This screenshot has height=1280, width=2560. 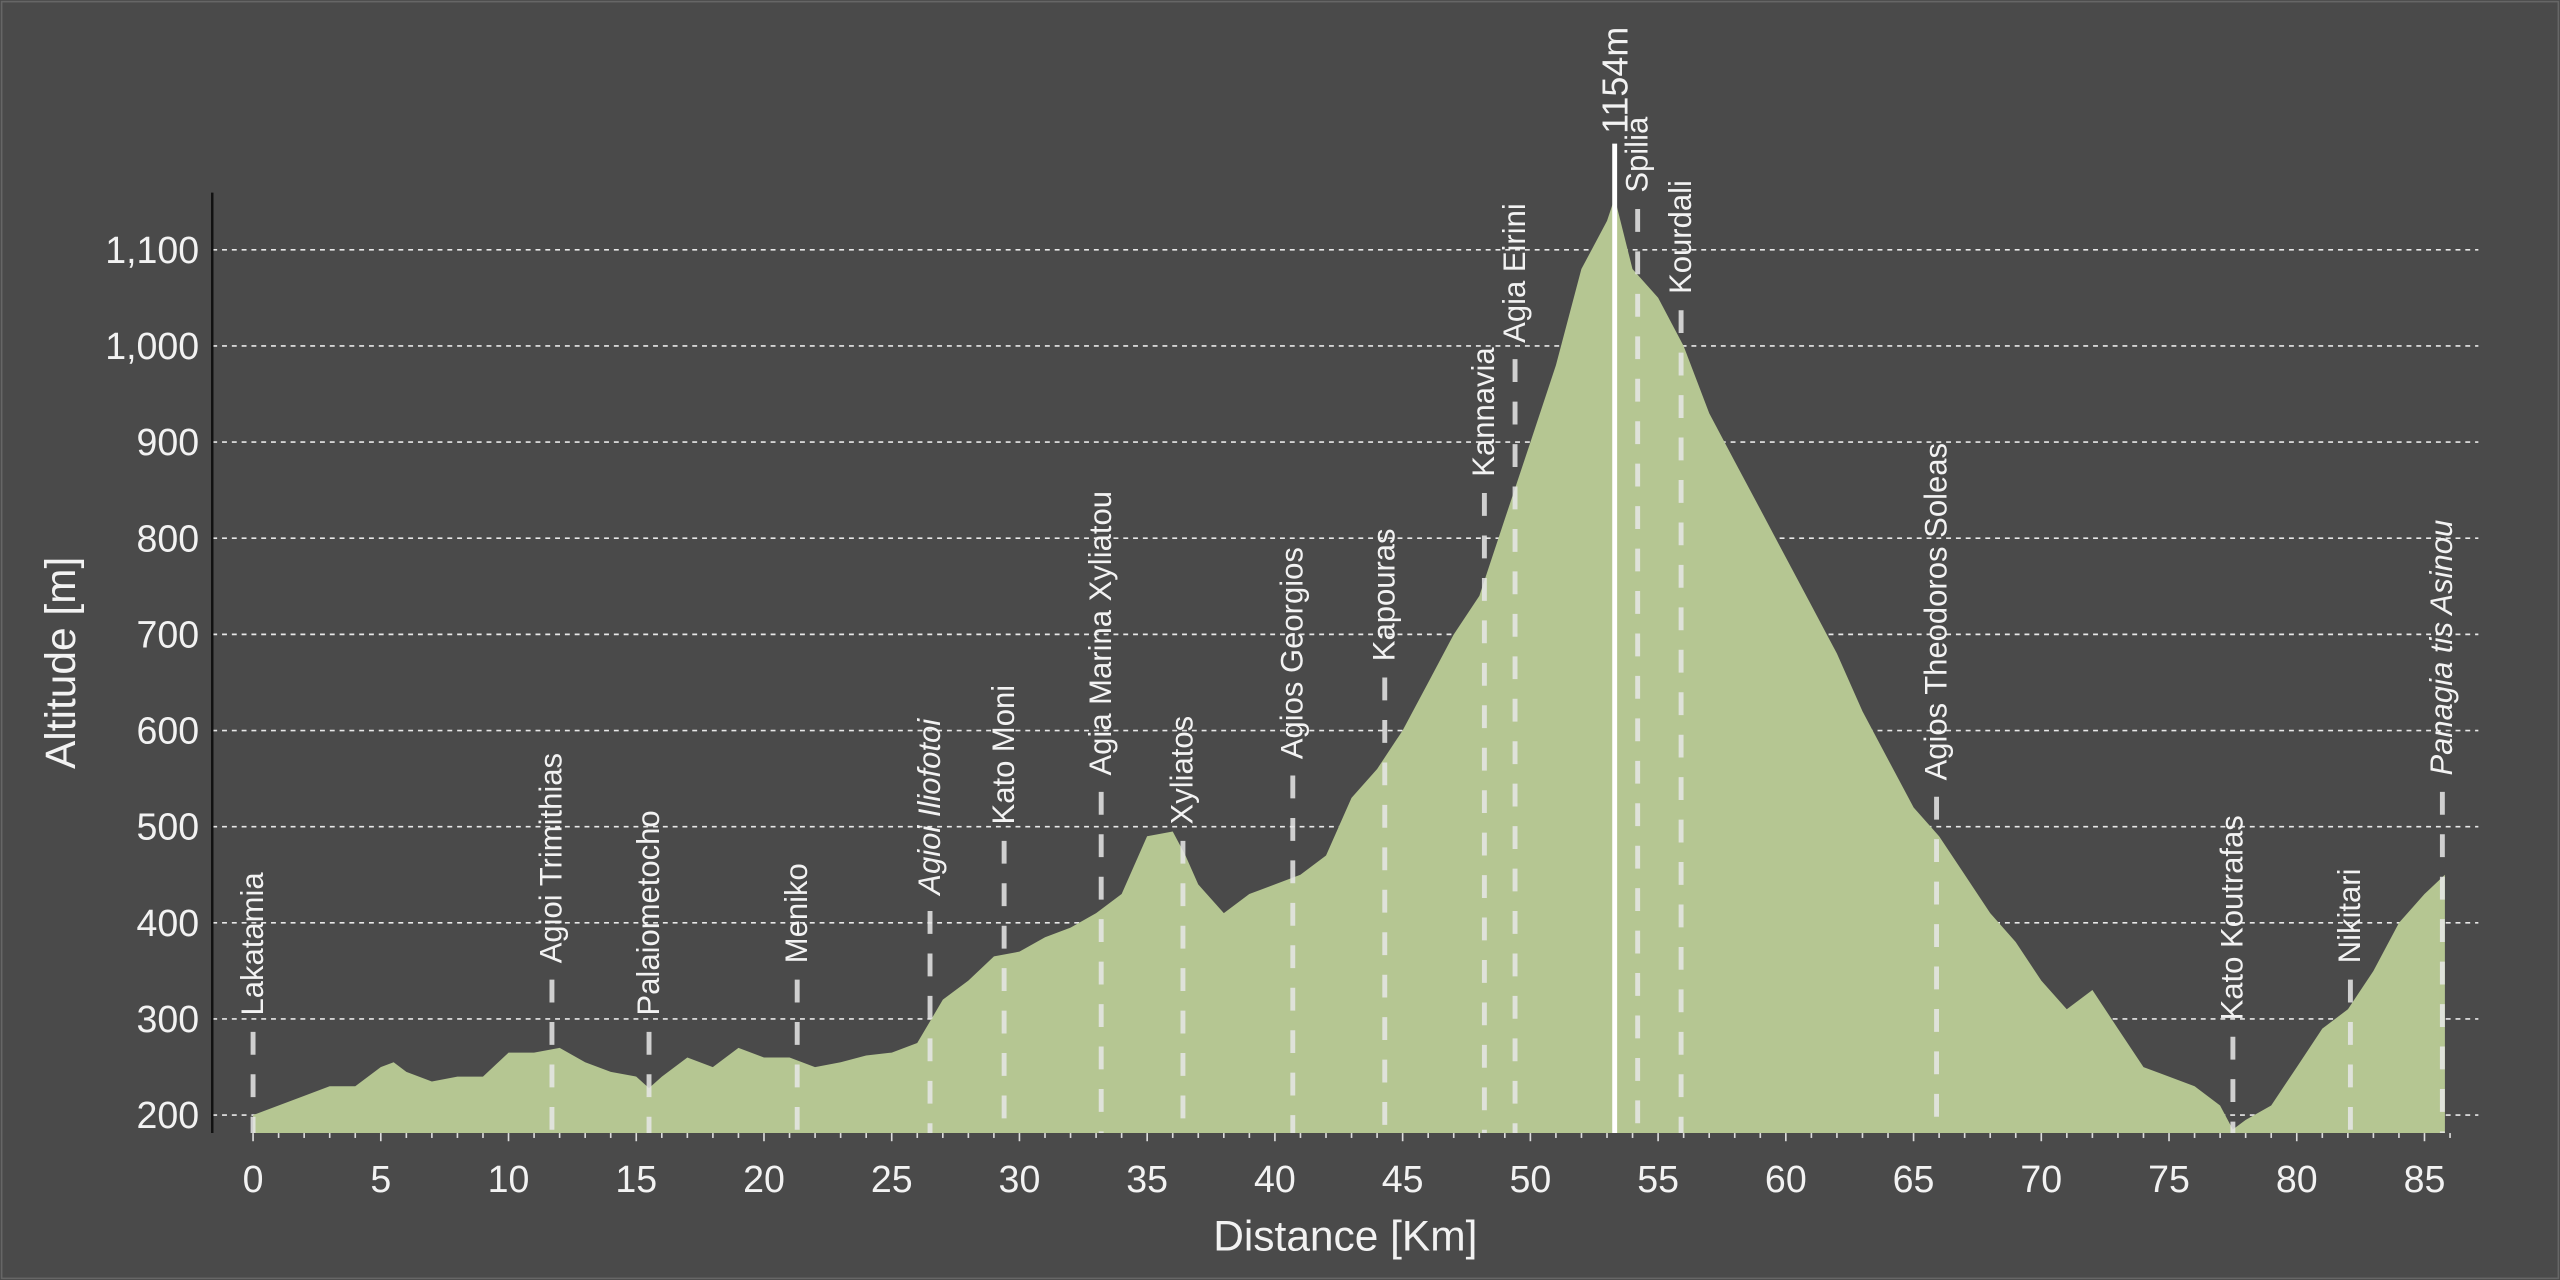 What do you see at coordinates (168, 827) in the screenshot?
I see `y-tick-label: 500` at bounding box center [168, 827].